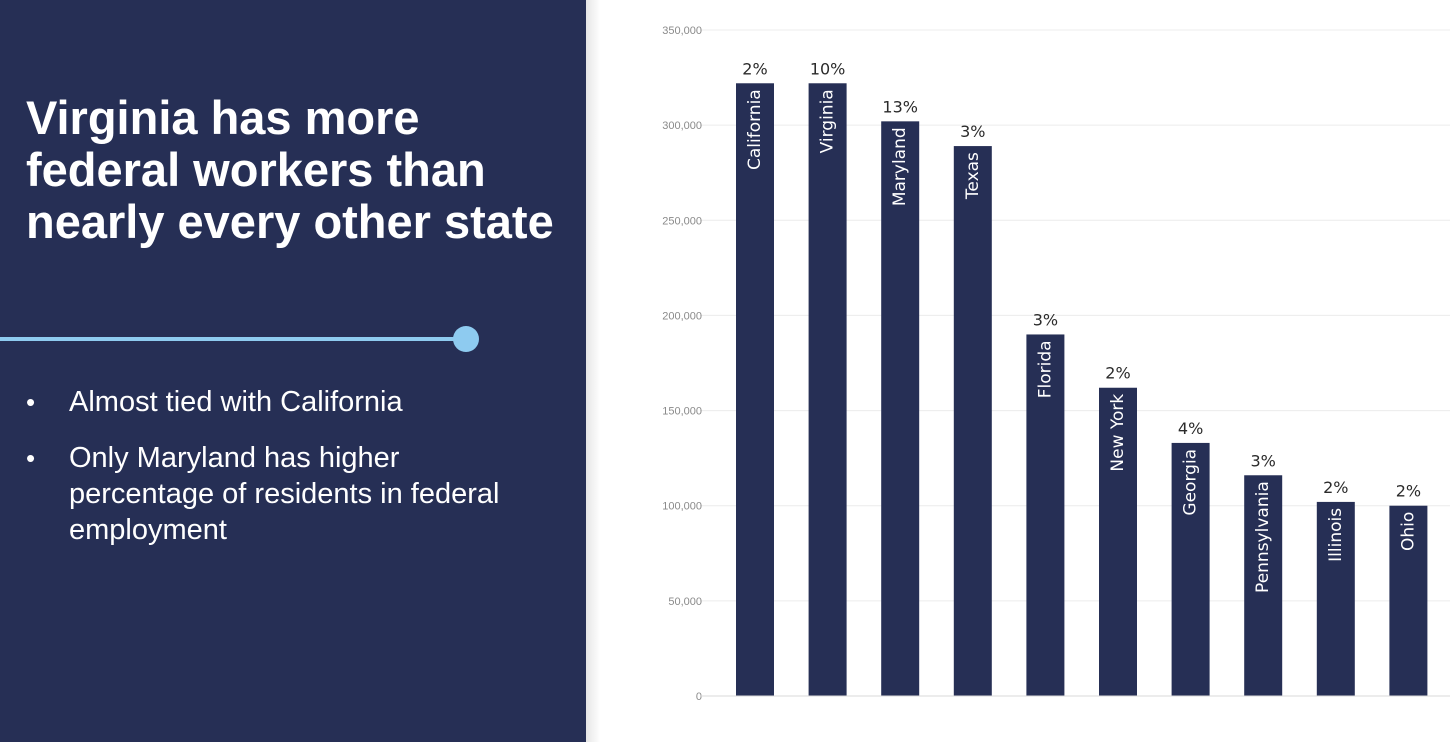 This screenshot has height=742, width=1456. I want to click on bar-category-label: New York, so click(1118, 433).